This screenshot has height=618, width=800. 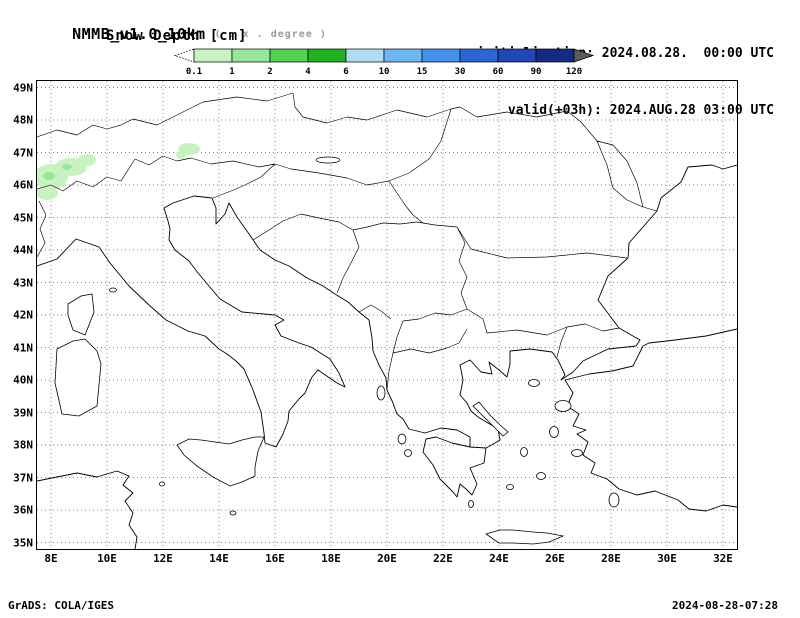 What do you see at coordinates (270, 34) in the screenshot?
I see `model-resolution-note: ( . x . degree )` at bounding box center [270, 34].